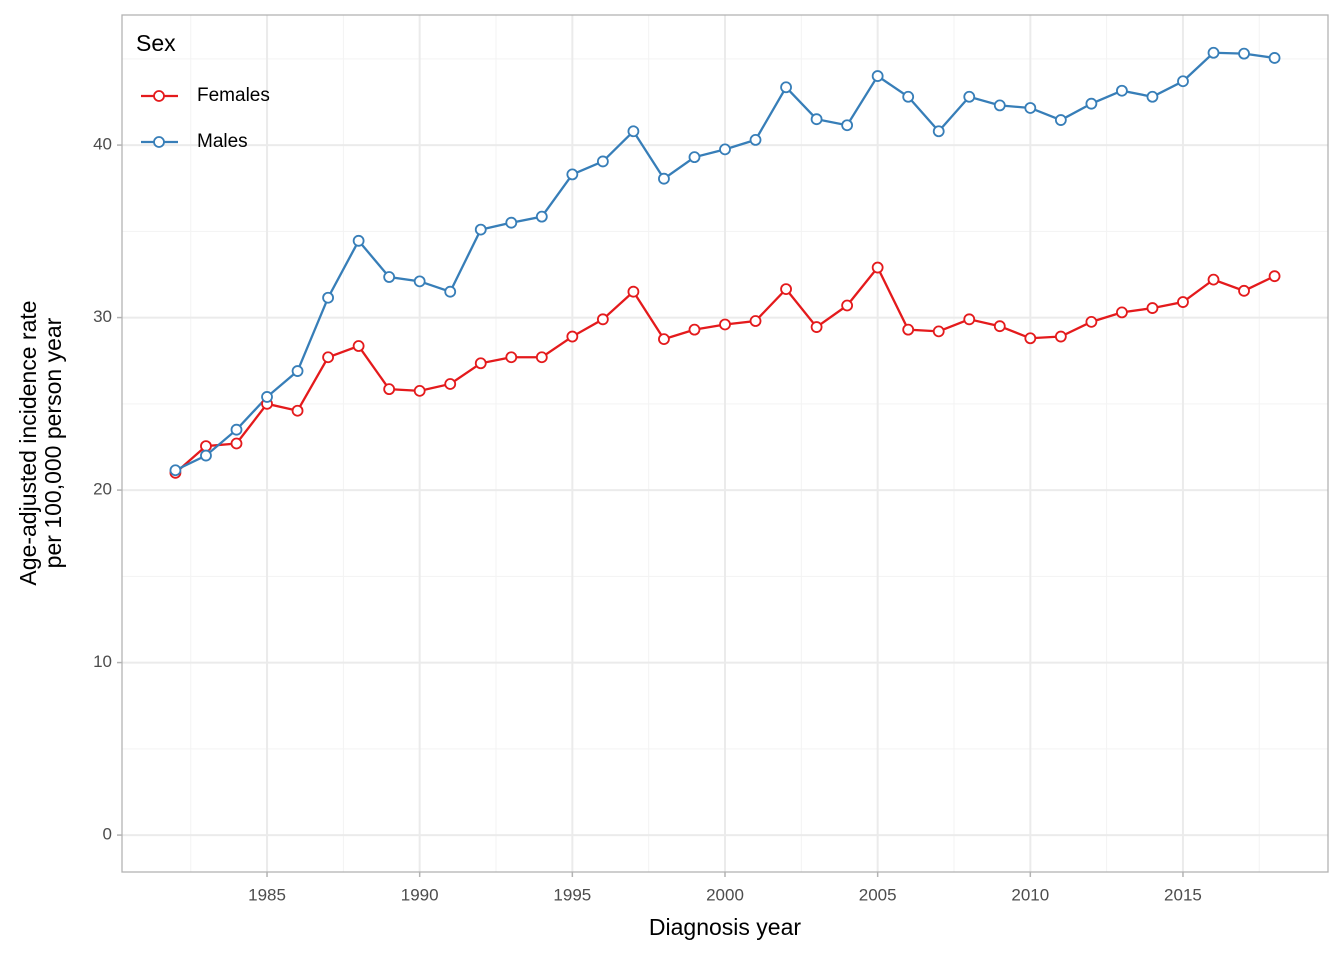 The height and width of the screenshot is (960, 1344). I want to click on y-tick-label: 20, so click(102, 489).